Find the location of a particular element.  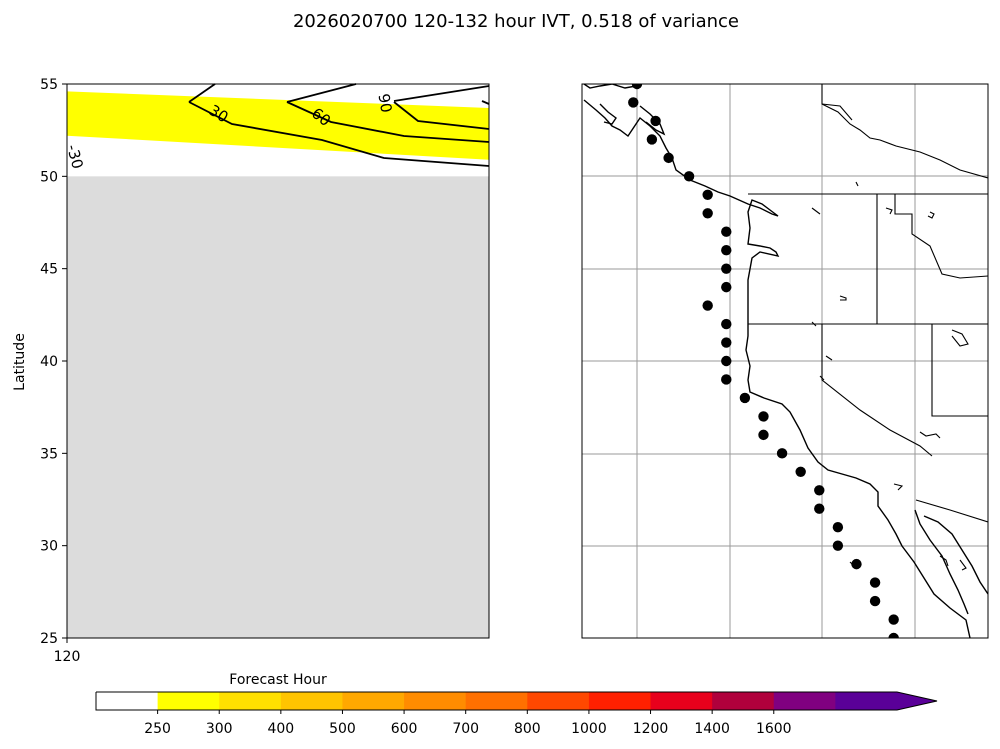

colorbar-tick-label: 1400 is located at coordinates (712, 729).